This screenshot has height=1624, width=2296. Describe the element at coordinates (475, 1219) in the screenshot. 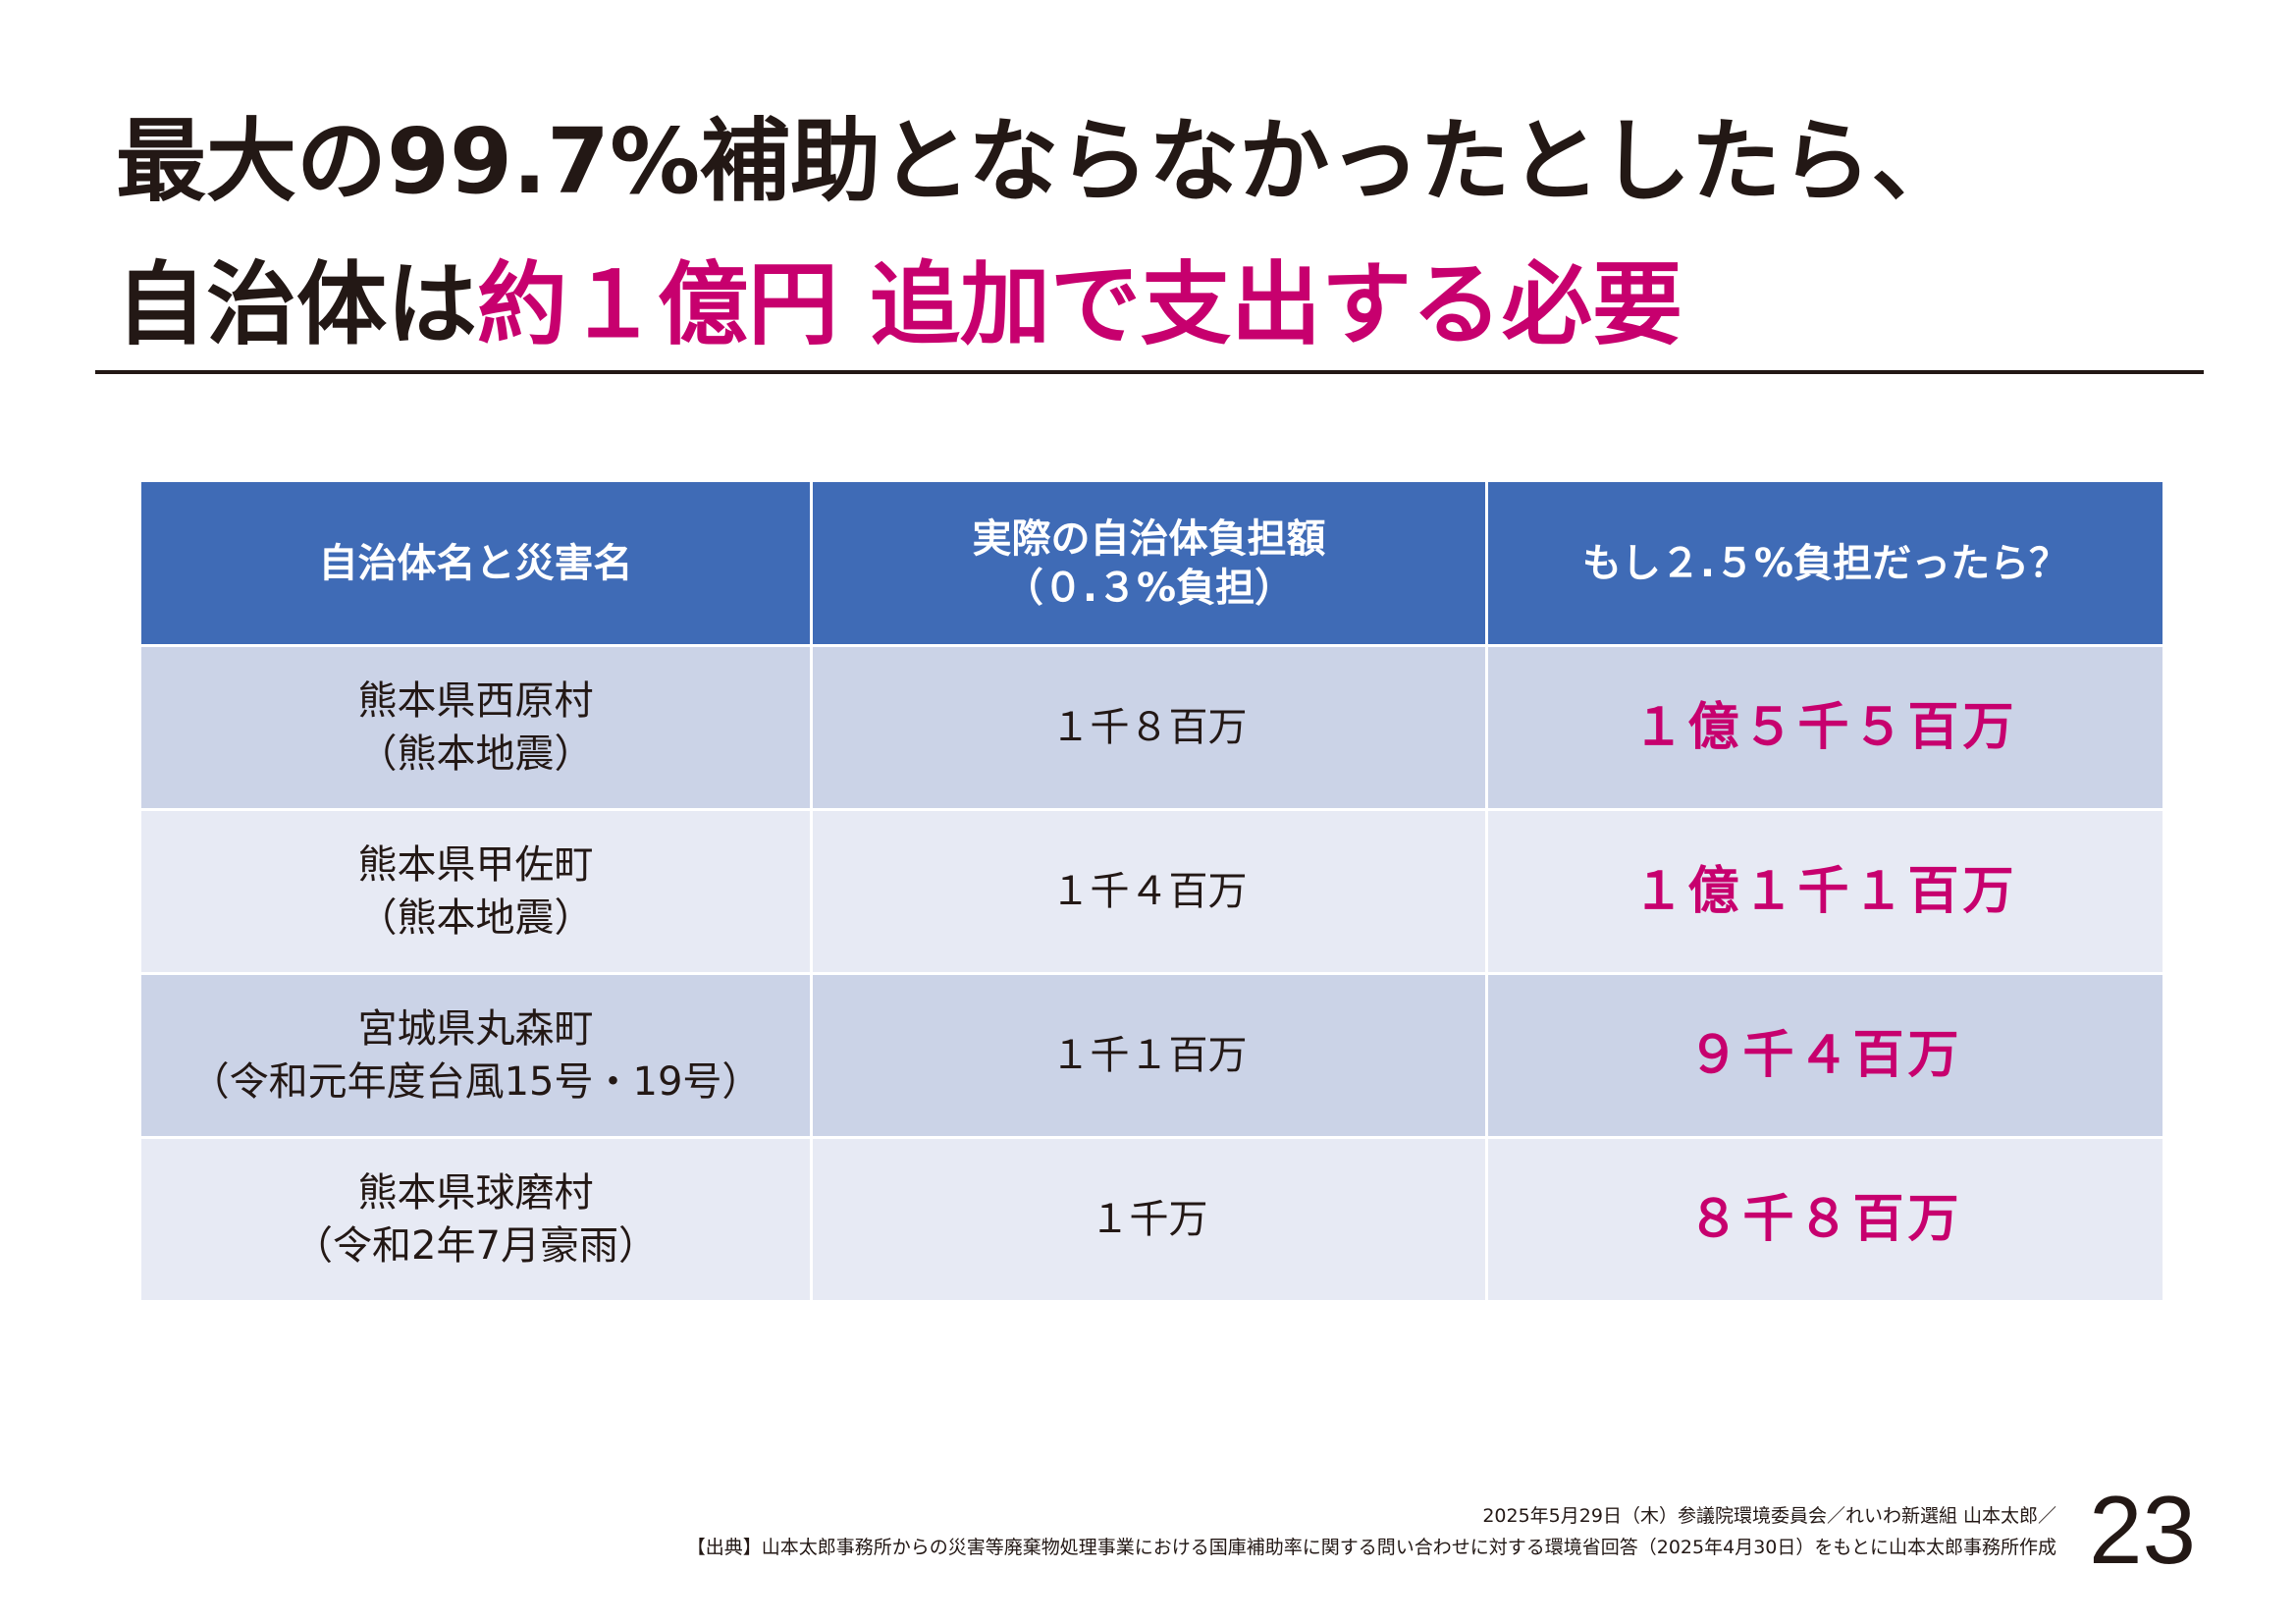

I see `municipality-cell: 熊本県球磨村 （令和2年7月豪雨）` at that location.